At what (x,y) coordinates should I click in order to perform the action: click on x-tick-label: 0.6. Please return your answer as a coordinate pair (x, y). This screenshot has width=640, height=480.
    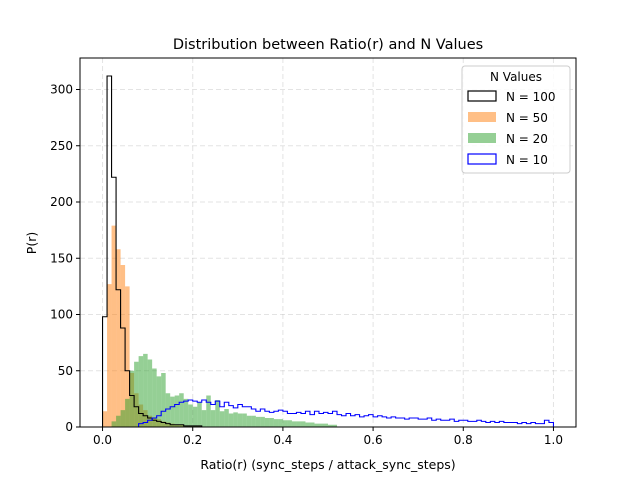
    Looking at the image, I should click on (373, 440).